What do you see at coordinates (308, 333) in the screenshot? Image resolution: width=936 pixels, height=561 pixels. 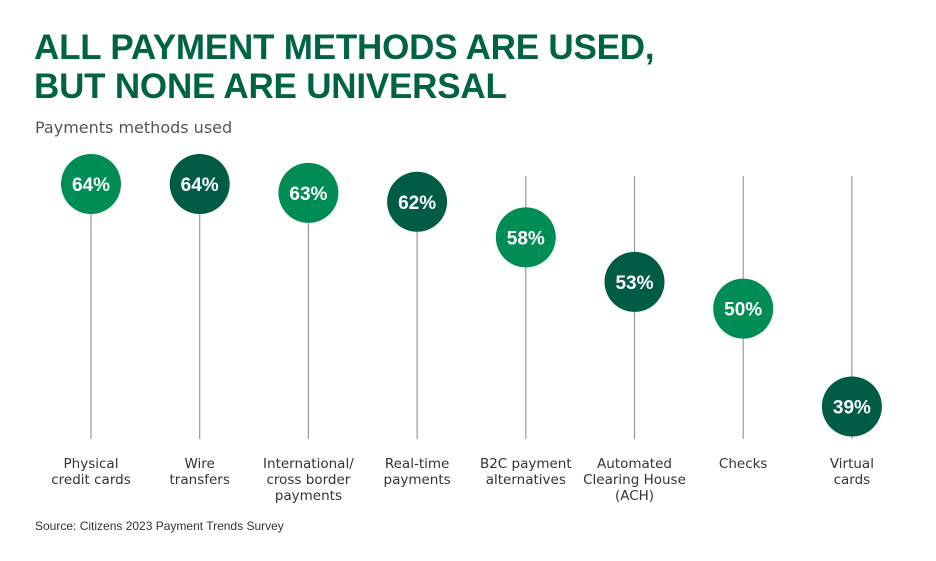 I see `chart-item: 63% International/cross border payments` at bounding box center [308, 333].